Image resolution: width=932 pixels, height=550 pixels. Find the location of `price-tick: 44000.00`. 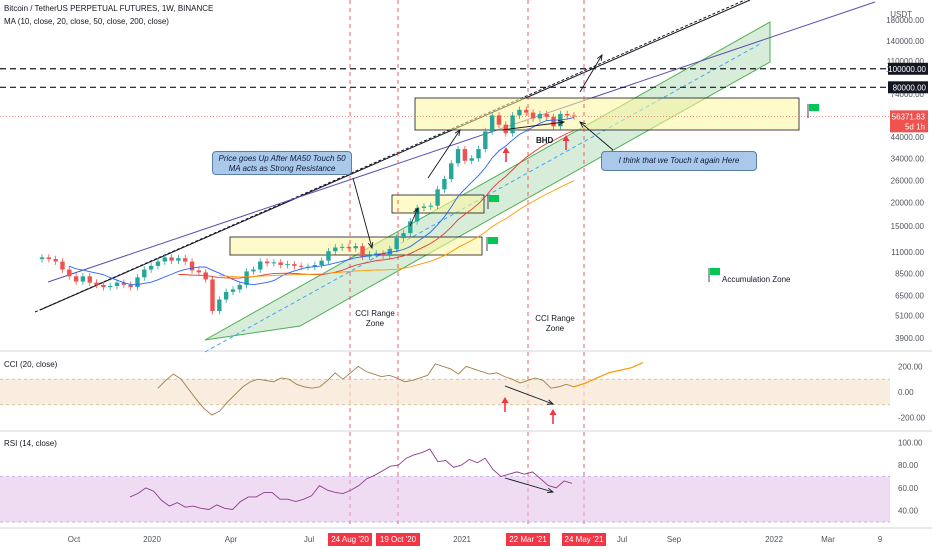

price-tick: 44000.00 is located at coordinates (908, 137).